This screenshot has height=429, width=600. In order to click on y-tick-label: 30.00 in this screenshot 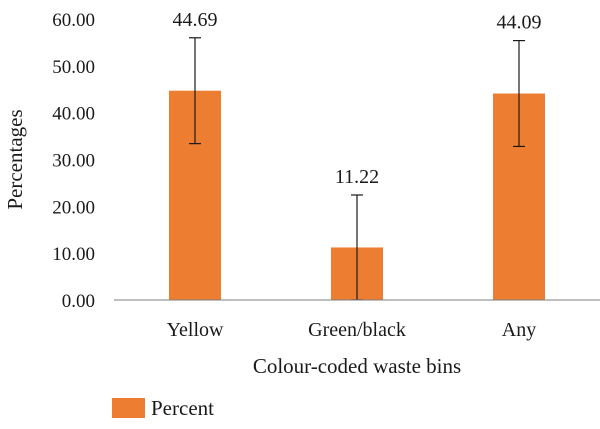, I will do `click(73, 161)`.